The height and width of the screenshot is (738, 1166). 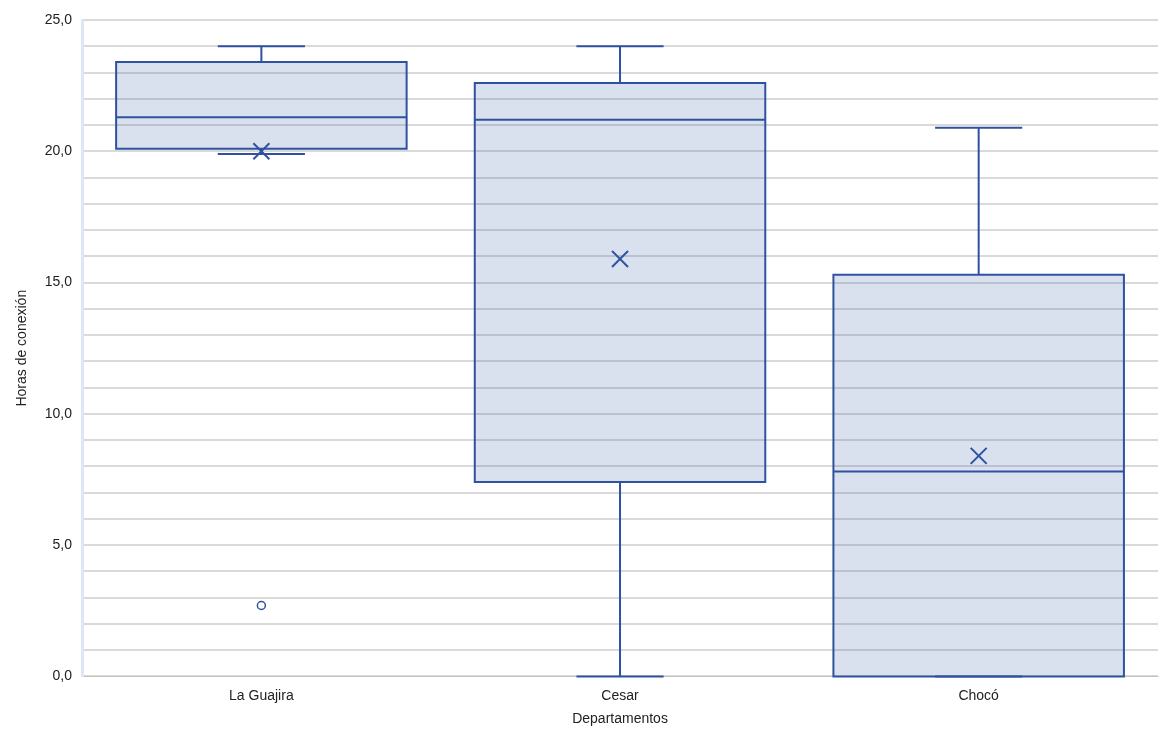 What do you see at coordinates (21, 348) in the screenshot?
I see `y-axis-title: Horas de conexión` at bounding box center [21, 348].